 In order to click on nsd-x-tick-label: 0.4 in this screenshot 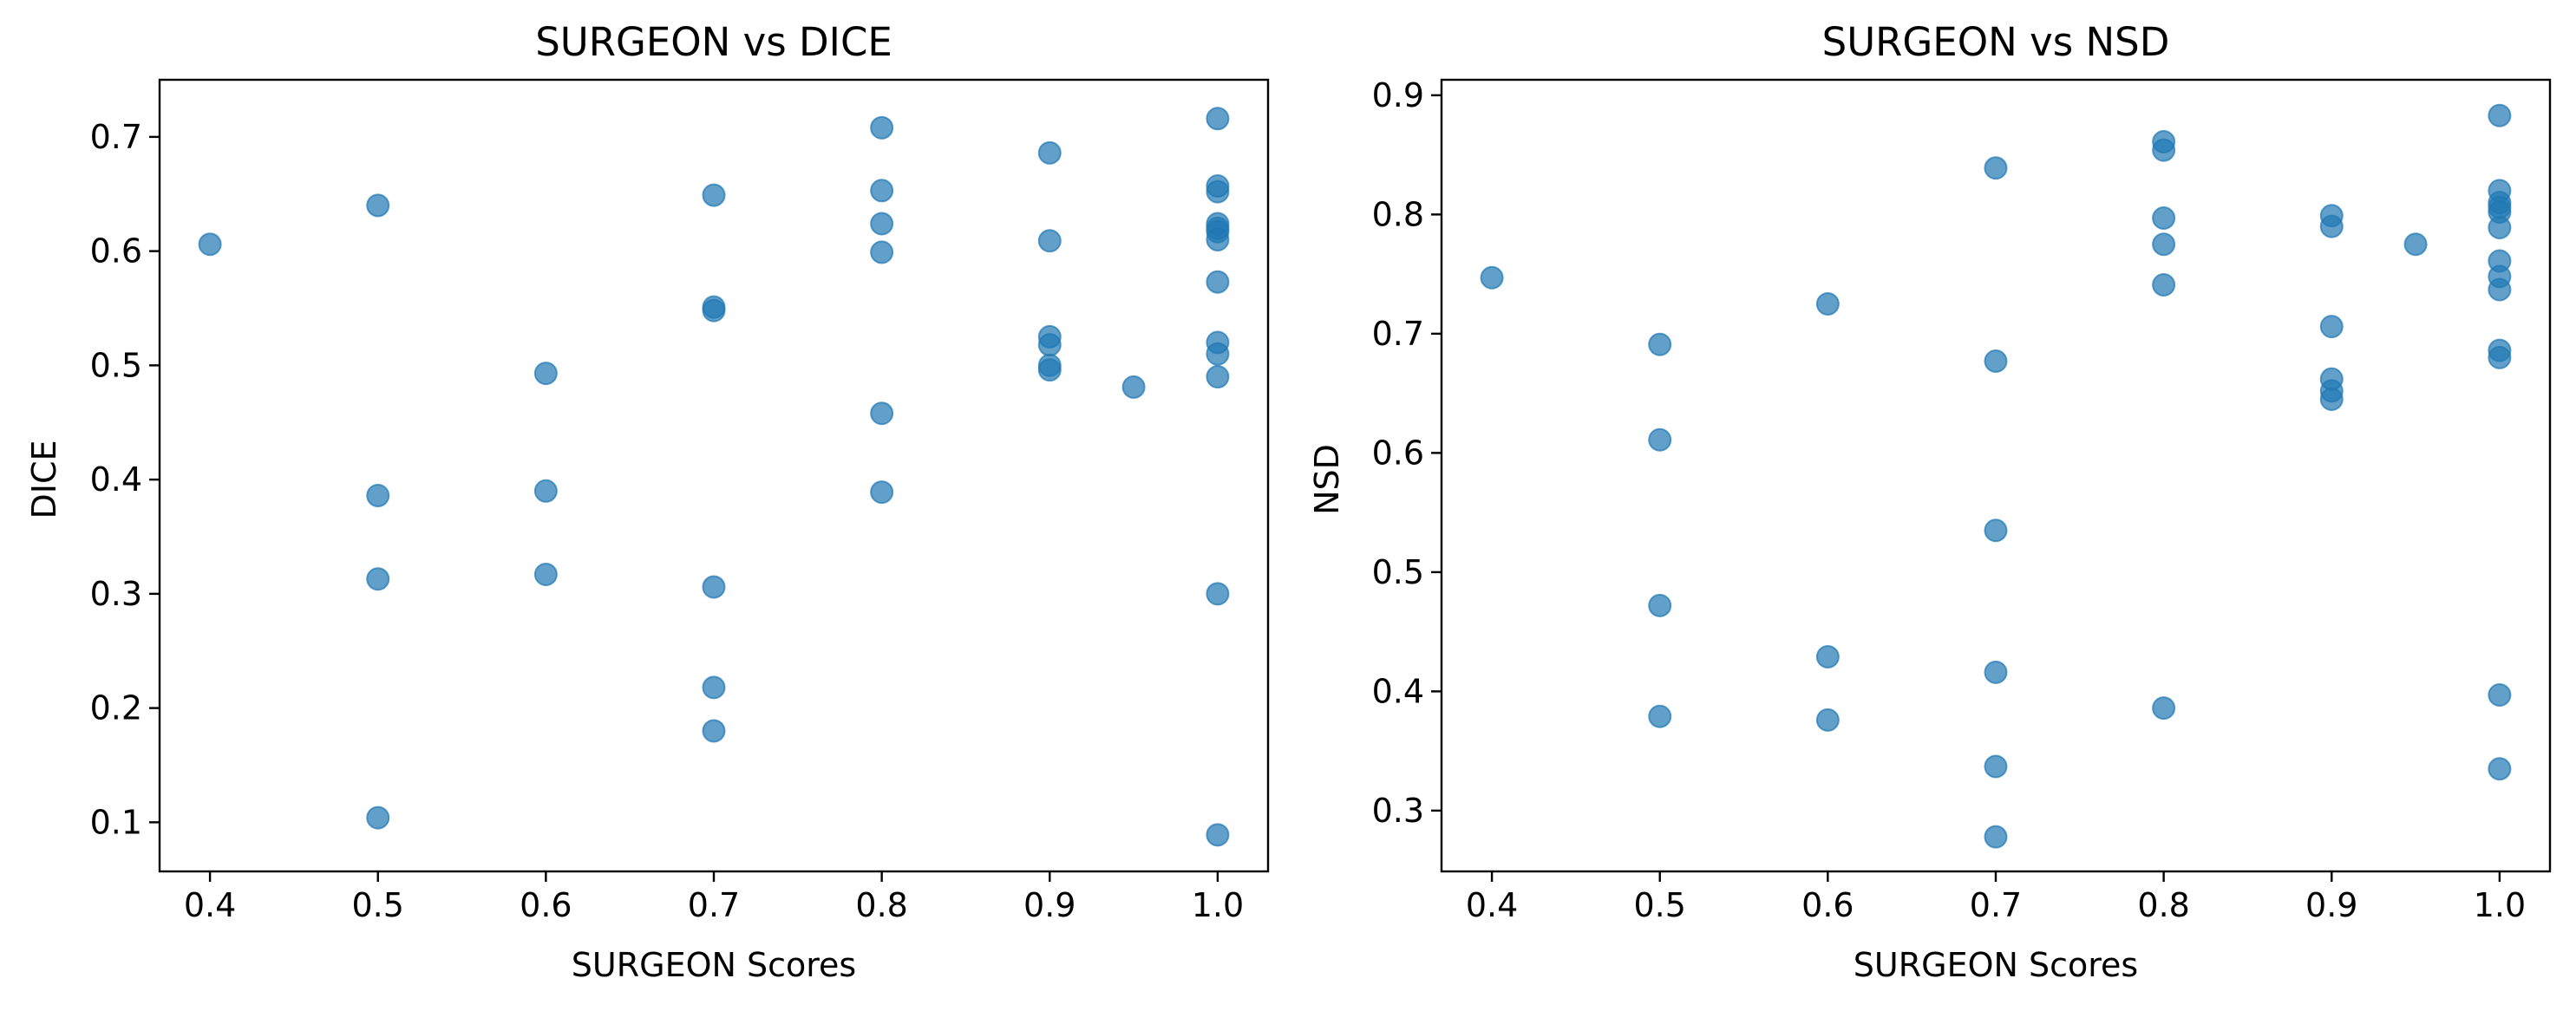, I will do `click(1492, 905)`.